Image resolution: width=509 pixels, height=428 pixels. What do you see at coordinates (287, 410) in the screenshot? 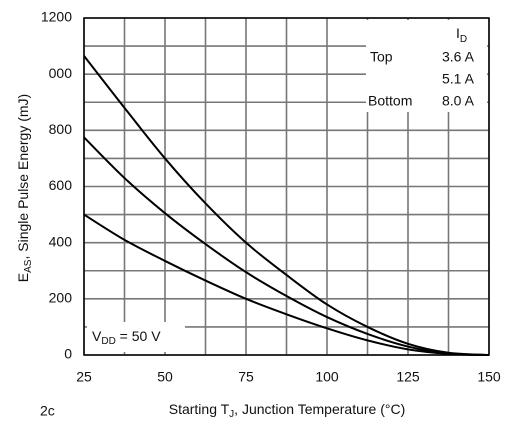
I see `x-axis-label: Starting TJ, Junction Temperature (°C)` at bounding box center [287, 410].